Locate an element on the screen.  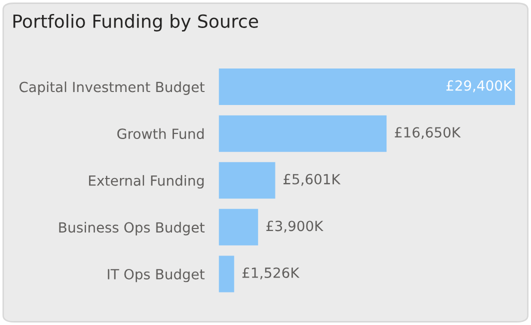
data-label: £3,900K is located at coordinates (295, 226).